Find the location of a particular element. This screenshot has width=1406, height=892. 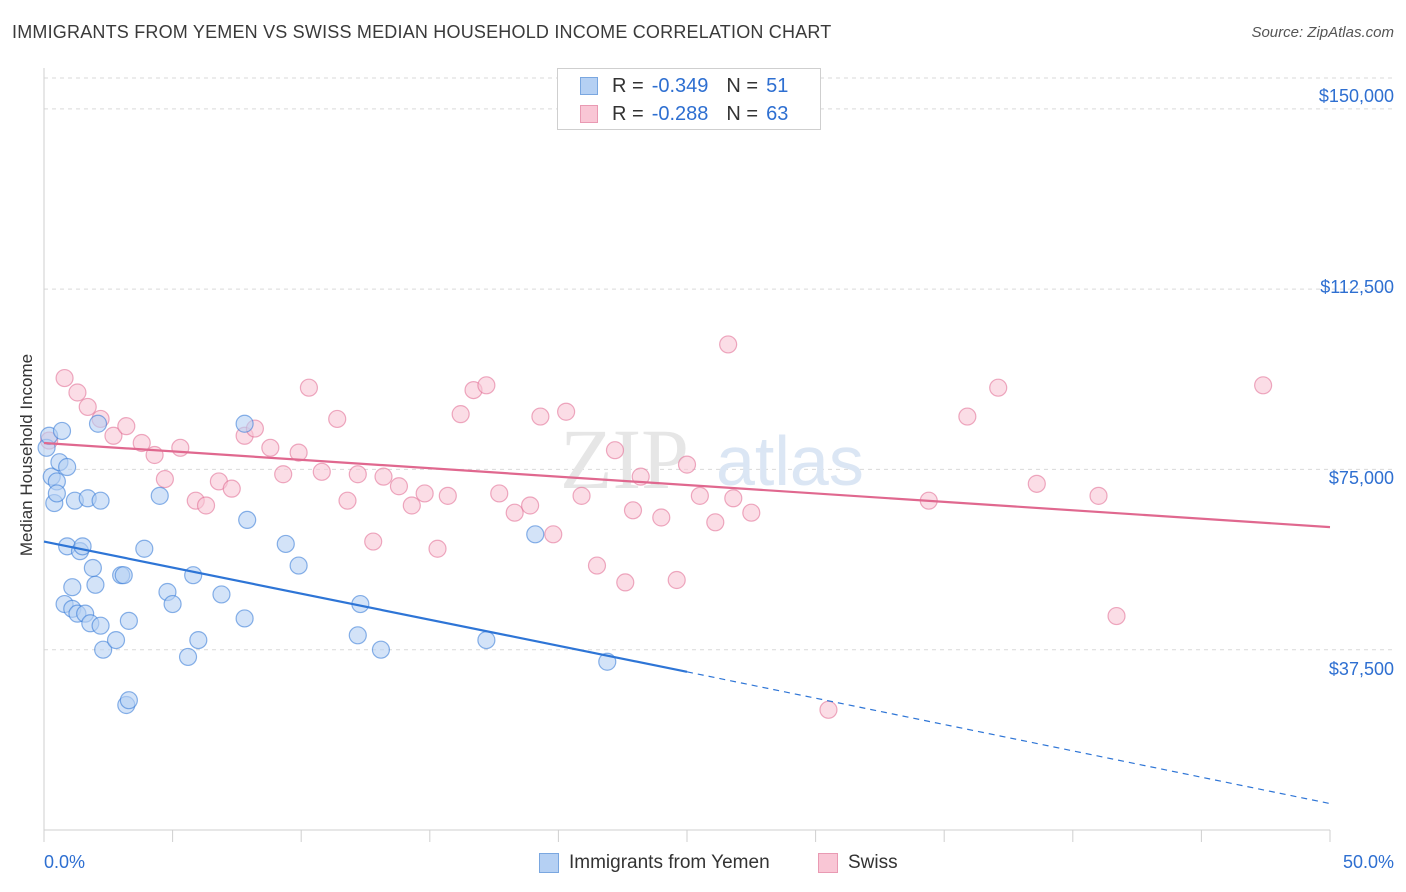

trend-line-swiss is located at coordinates (687, 485).